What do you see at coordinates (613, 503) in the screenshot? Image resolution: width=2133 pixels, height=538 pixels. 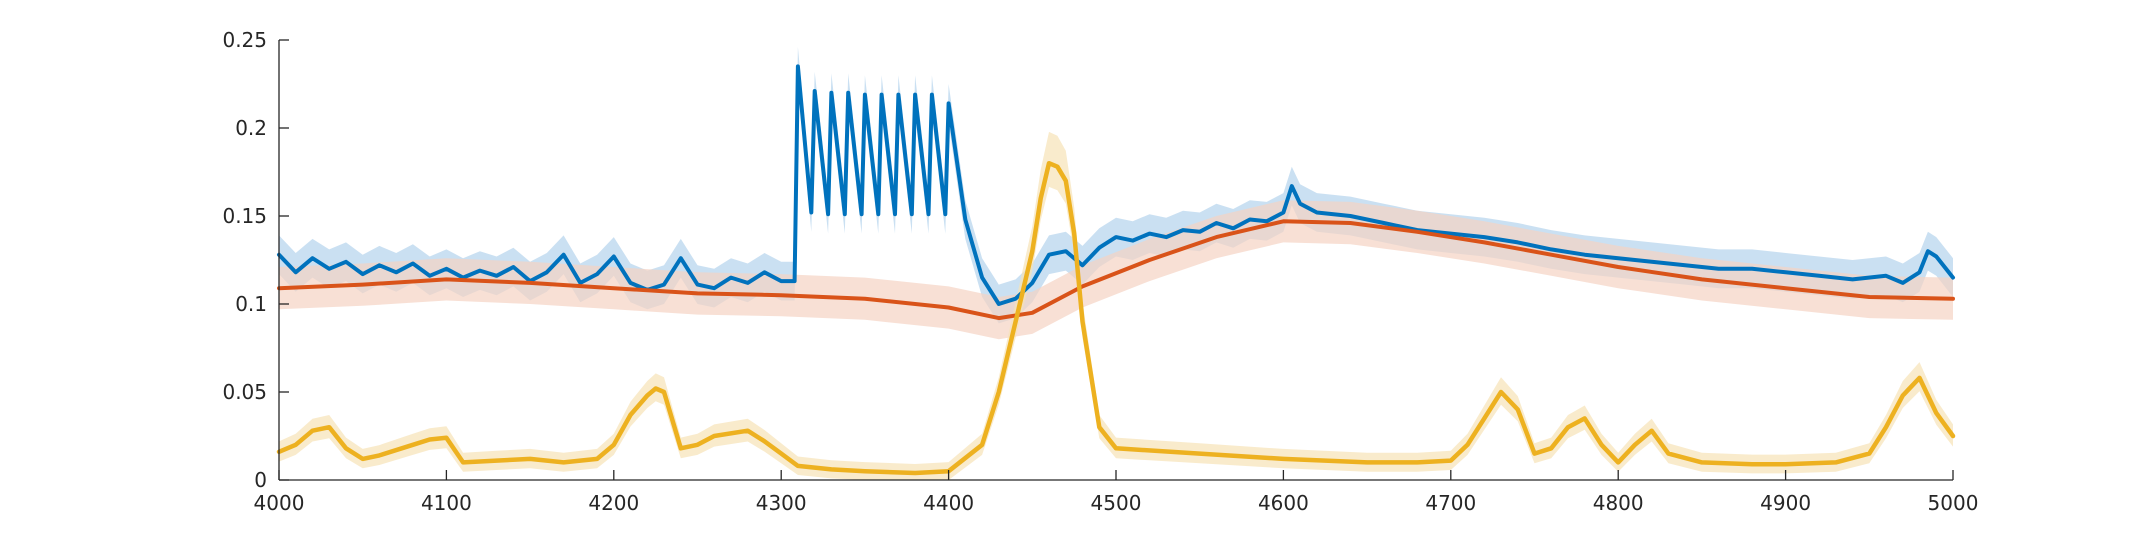 I see `x-tick-label: 4200` at bounding box center [613, 503].